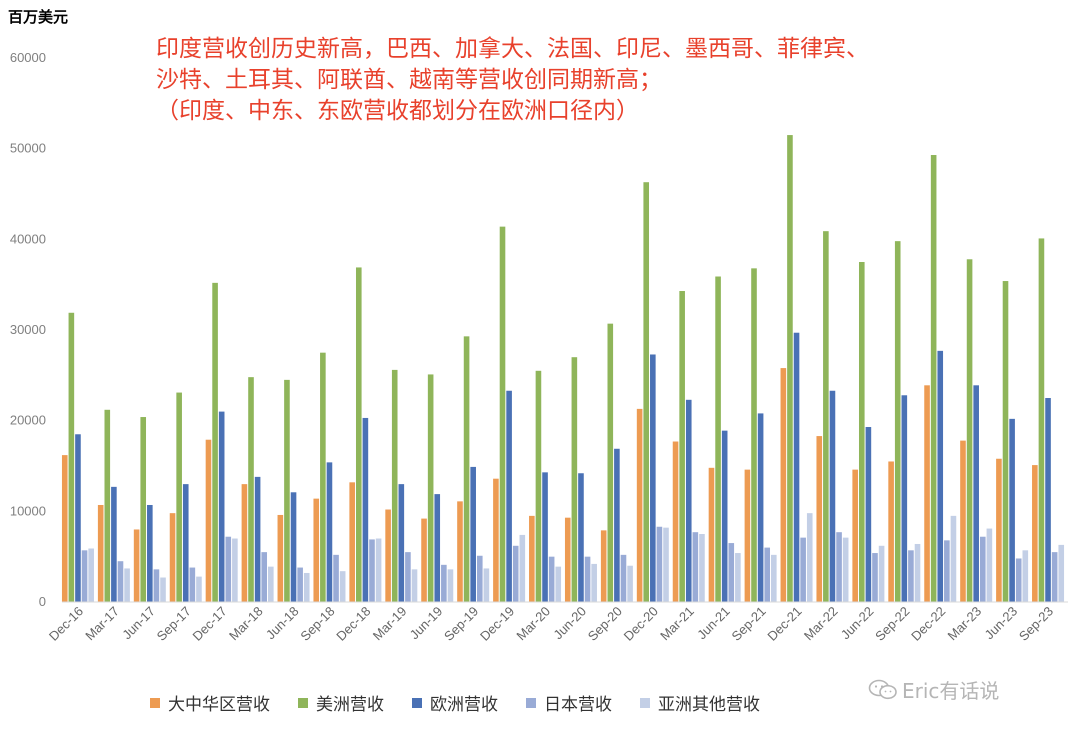  What do you see at coordinates (892, 624) in the screenshot?
I see `x-tick-label: Sep-22` at bounding box center [892, 624].